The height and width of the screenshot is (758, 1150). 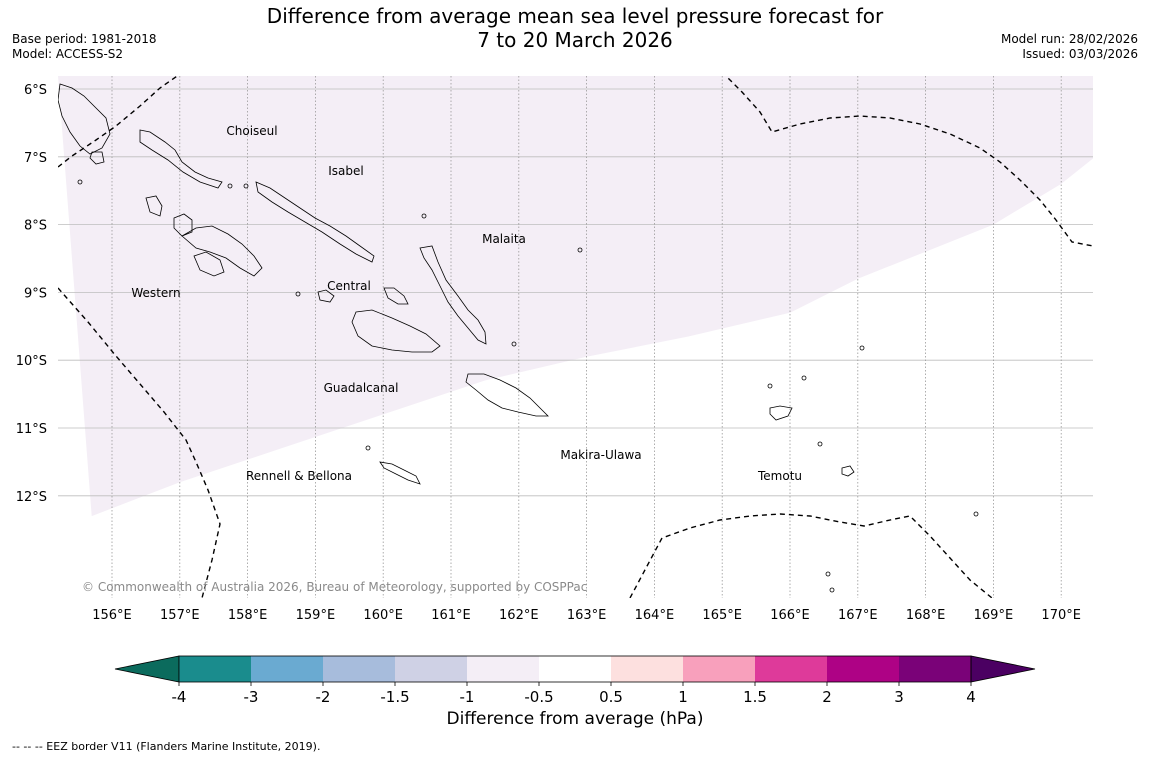 What do you see at coordinates (779, 476) in the screenshot?
I see `region-label: Temotu` at bounding box center [779, 476].